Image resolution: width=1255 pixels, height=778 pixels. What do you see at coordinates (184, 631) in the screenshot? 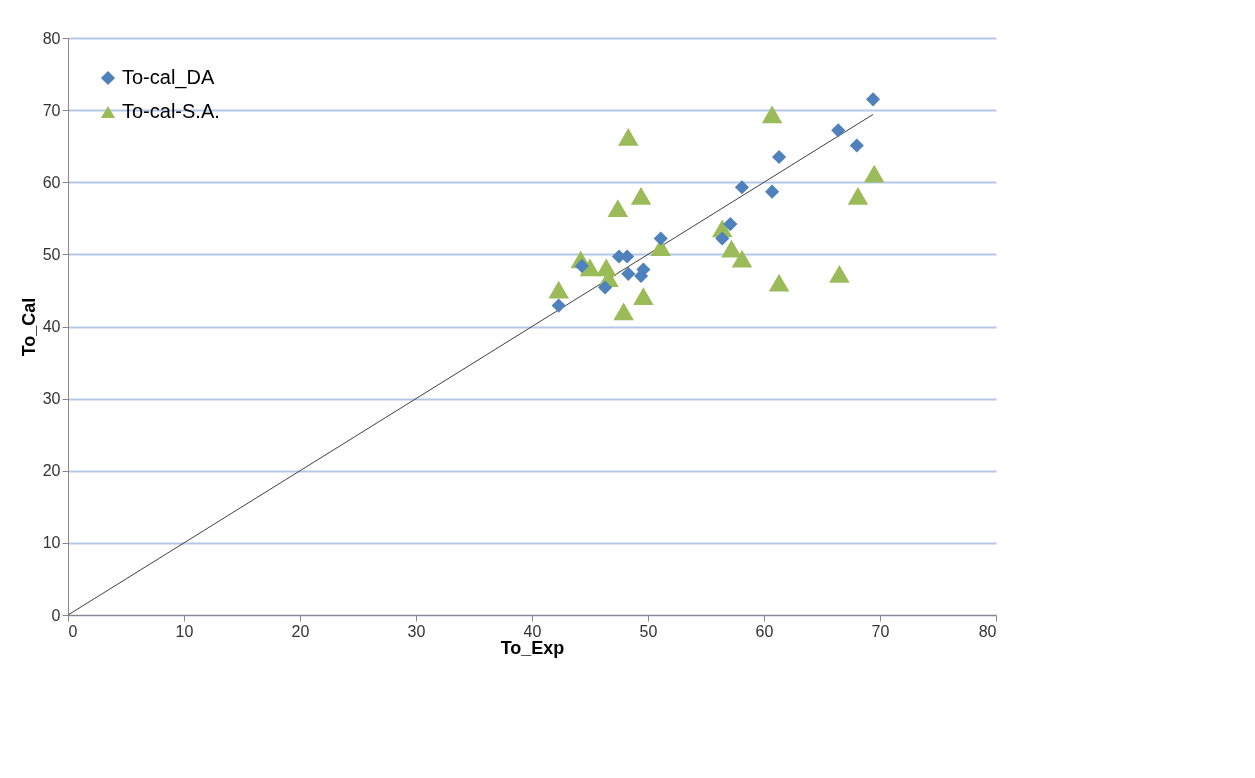
I see `x-tick-label: 10` at bounding box center [184, 631].